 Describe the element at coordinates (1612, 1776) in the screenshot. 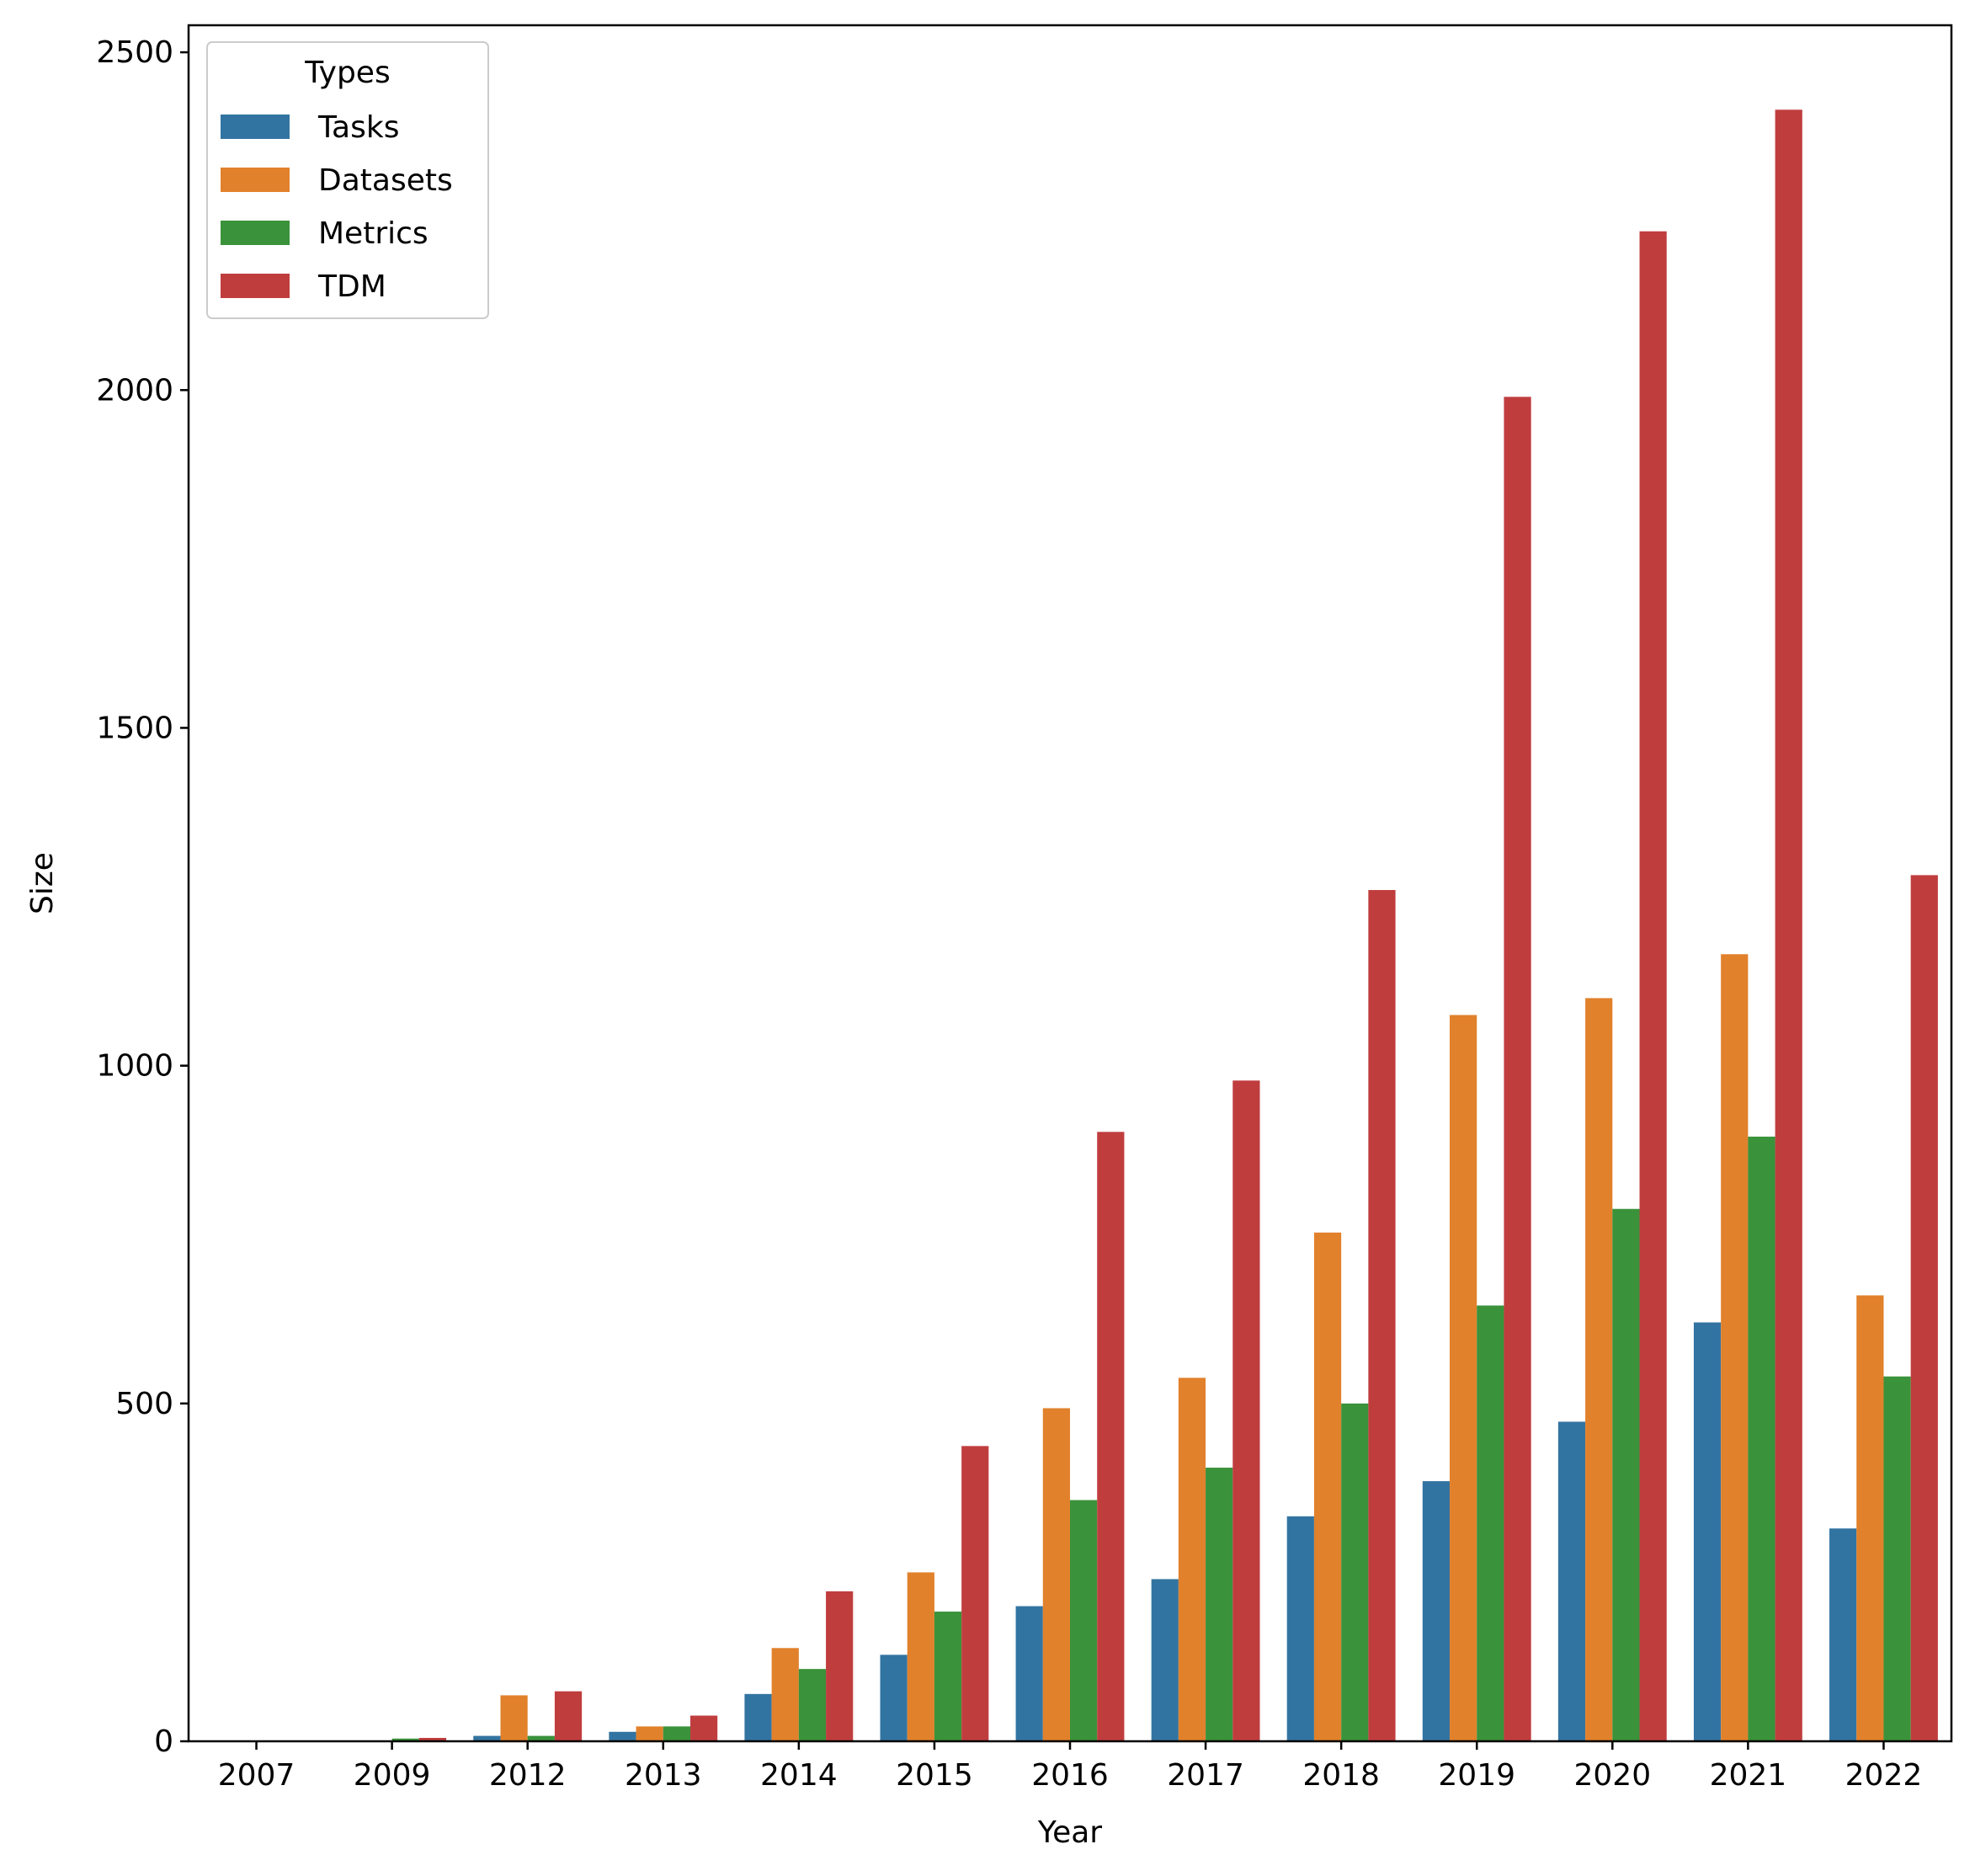

I see `x-tick-label-2020: 2020` at that location.